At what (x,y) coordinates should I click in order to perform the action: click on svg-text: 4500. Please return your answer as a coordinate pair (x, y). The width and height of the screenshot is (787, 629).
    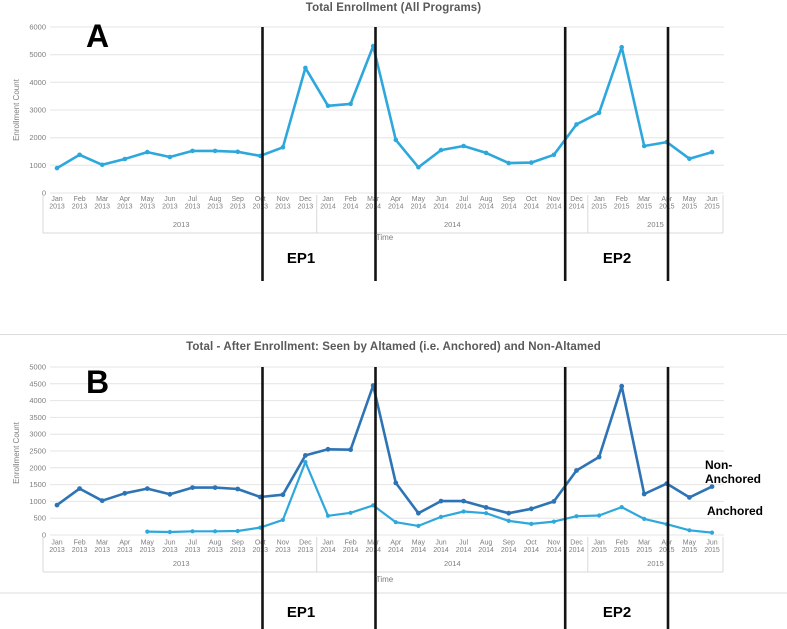
    Looking at the image, I should click on (37, 383).